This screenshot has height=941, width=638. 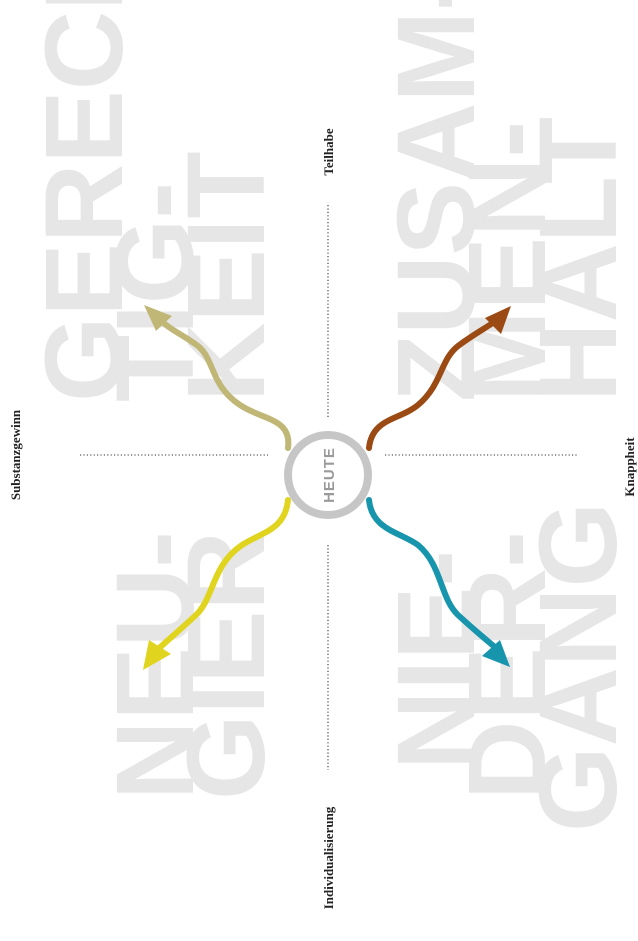 I want to click on center-ring, so click(x=328, y=475).